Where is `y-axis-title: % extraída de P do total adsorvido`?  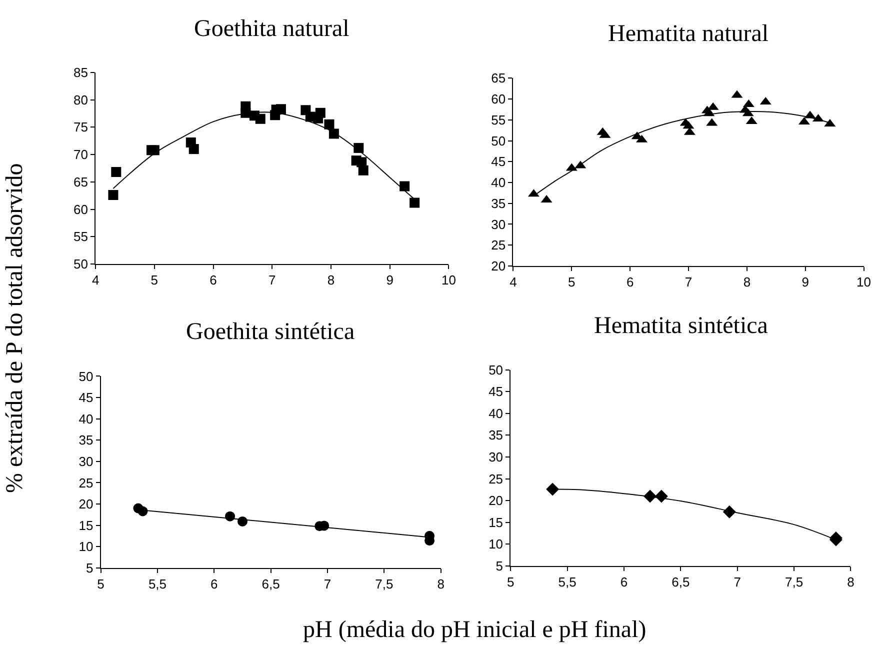
y-axis-title: % extraída de P do total adsorvido is located at coordinates (15, 328).